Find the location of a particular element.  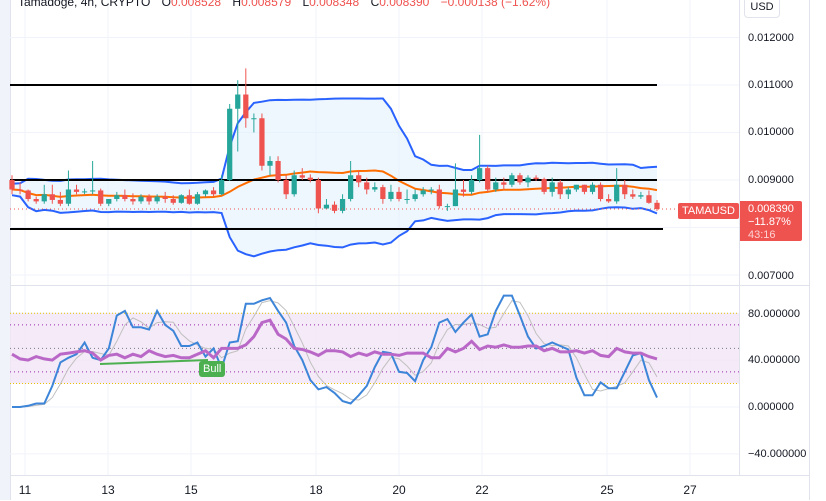

close-value: 0.008390 is located at coordinates (404, 4).